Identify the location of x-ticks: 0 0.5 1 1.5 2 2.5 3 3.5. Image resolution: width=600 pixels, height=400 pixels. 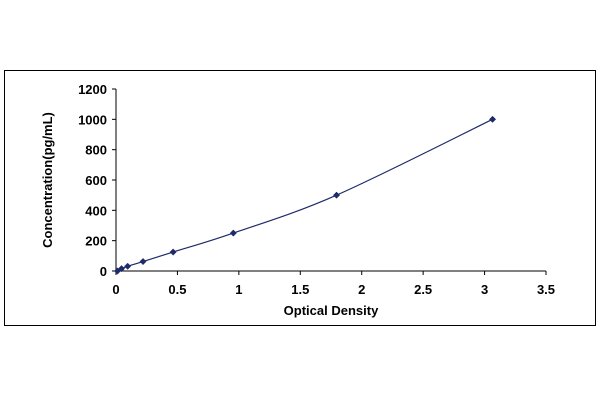
(333, 284).